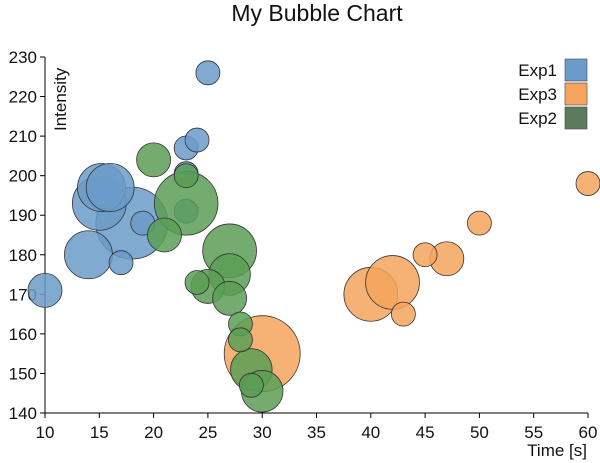 The image size is (600, 463). I want to click on y-tick-label: 200, so click(23, 176).